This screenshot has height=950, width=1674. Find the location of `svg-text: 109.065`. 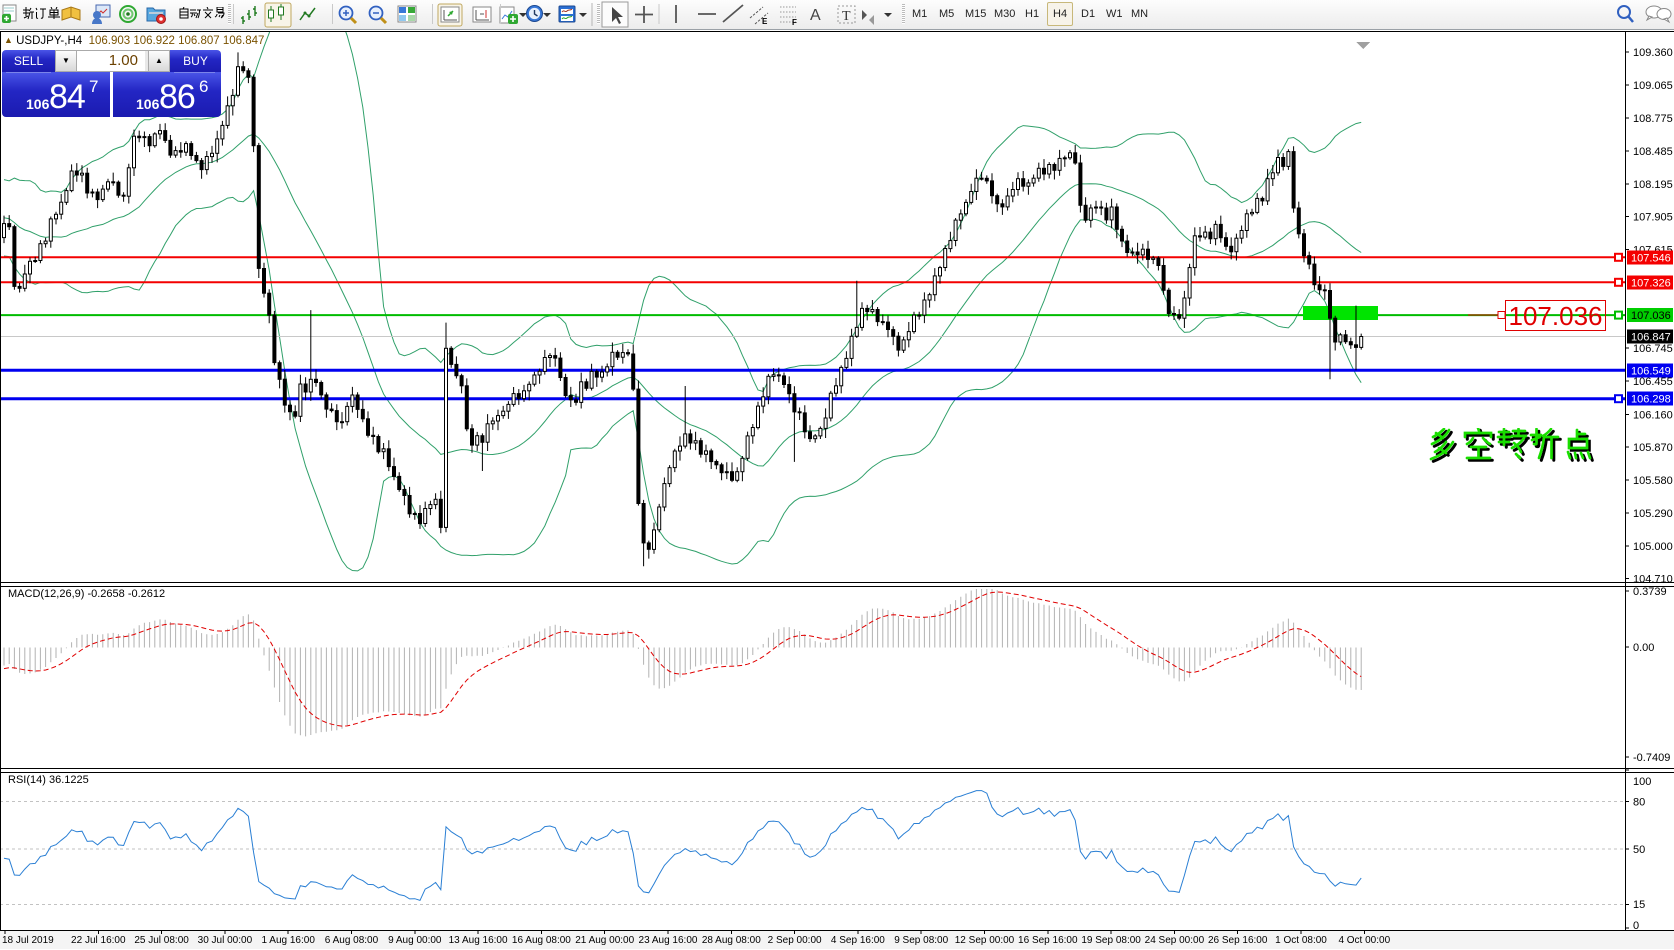

svg-text: 109.065 is located at coordinates (1653, 86).